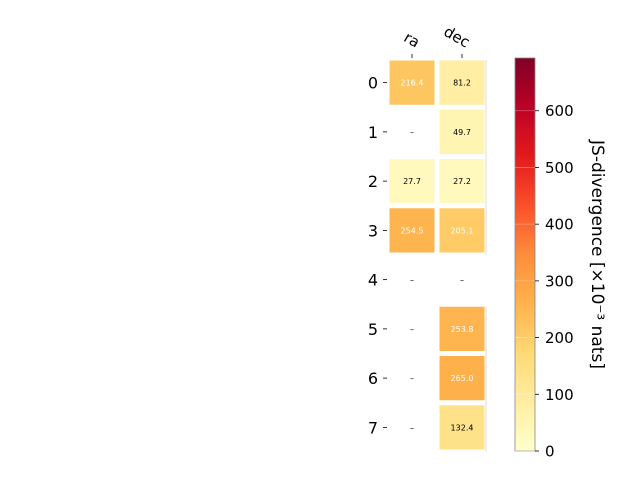 The width and height of the screenshot is (640, 480). Describe the element at coordinates (373, 83) in the screenshot. I see `row-label: 0` at that location.